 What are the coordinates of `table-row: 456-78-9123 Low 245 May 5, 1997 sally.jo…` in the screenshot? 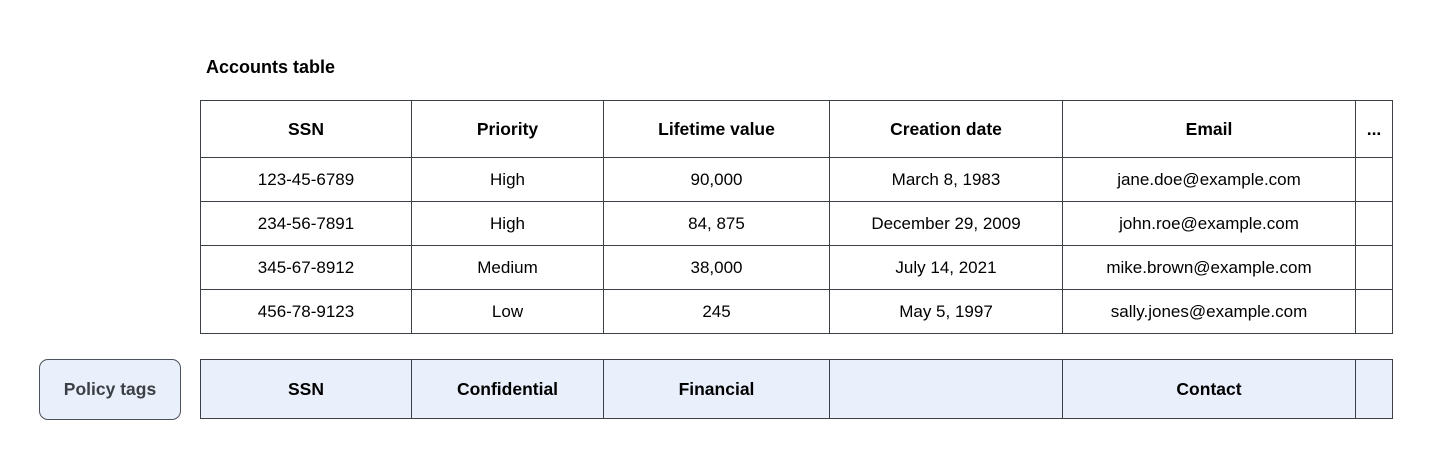 It's located at (796, 311).